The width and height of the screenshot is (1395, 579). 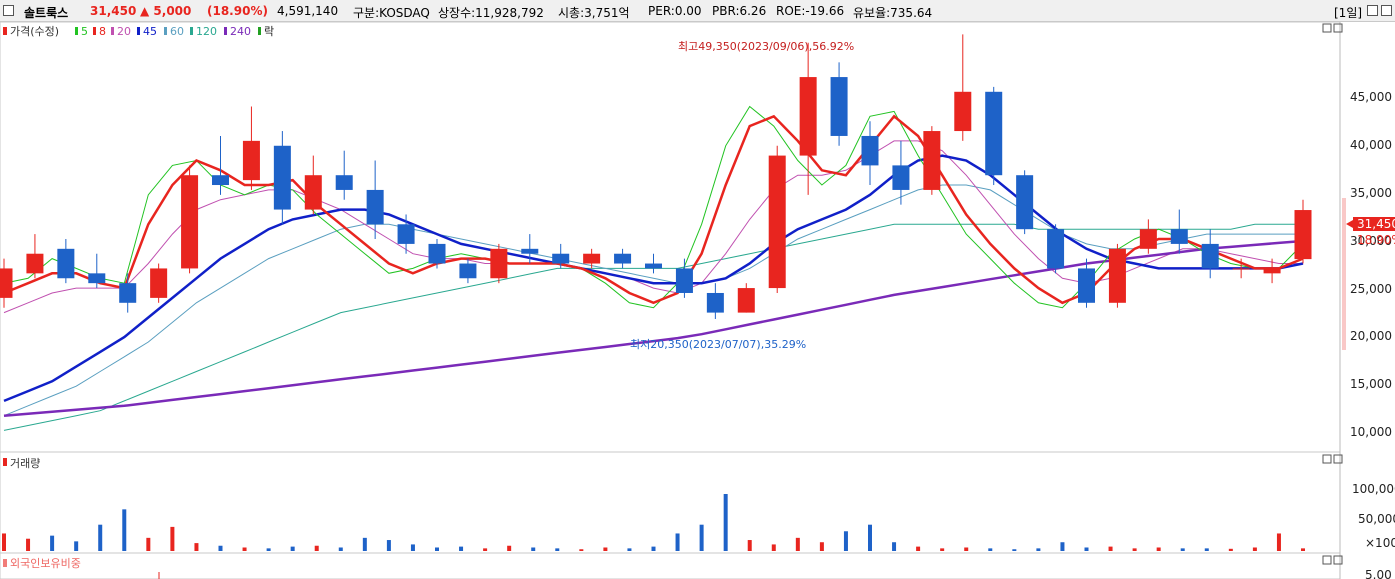 I want to click on high-annotation: 최고49,350(2023/09/06),56.92%, so click(x=766, y=46).